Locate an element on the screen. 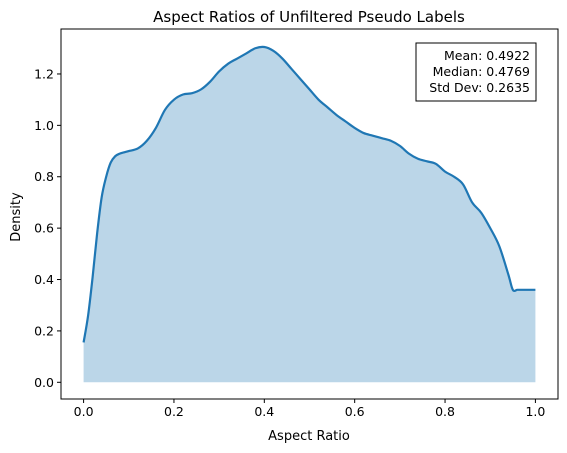  y-tick-label: 1.2 is located at coordinates (44, 73).